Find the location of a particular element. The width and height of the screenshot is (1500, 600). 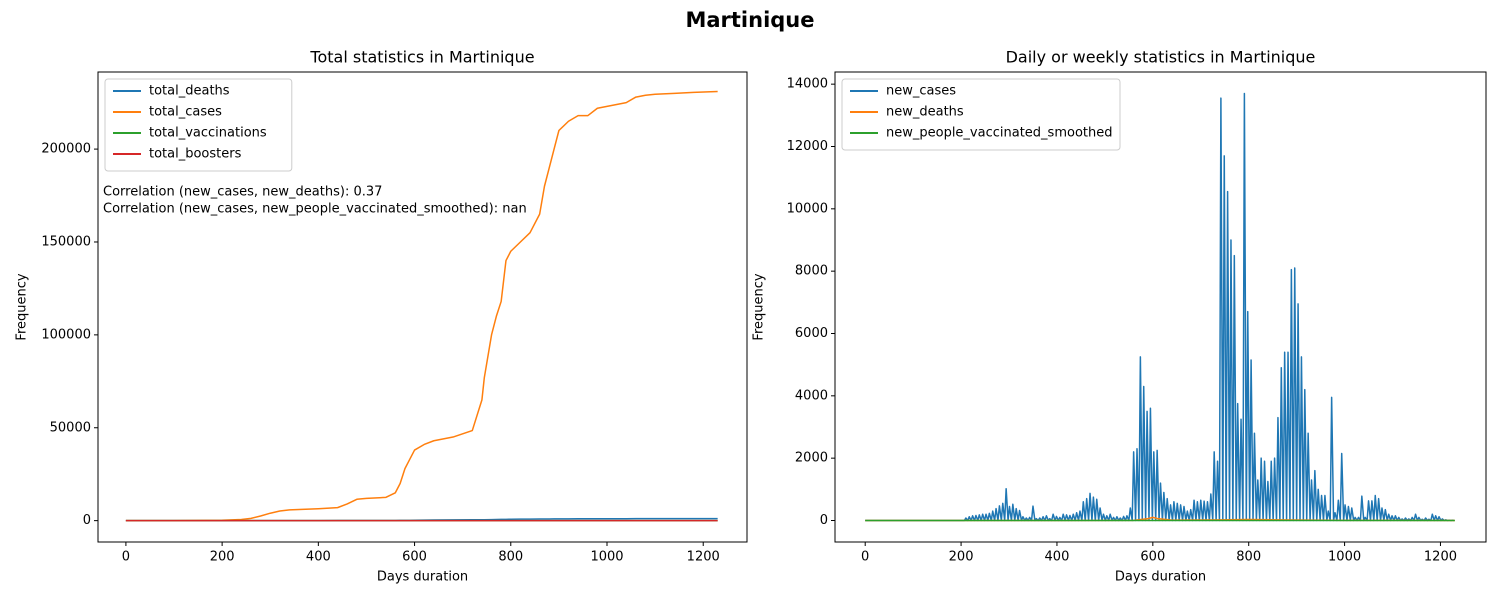

figure-title: Martinique is located at coordinates (749, 20).